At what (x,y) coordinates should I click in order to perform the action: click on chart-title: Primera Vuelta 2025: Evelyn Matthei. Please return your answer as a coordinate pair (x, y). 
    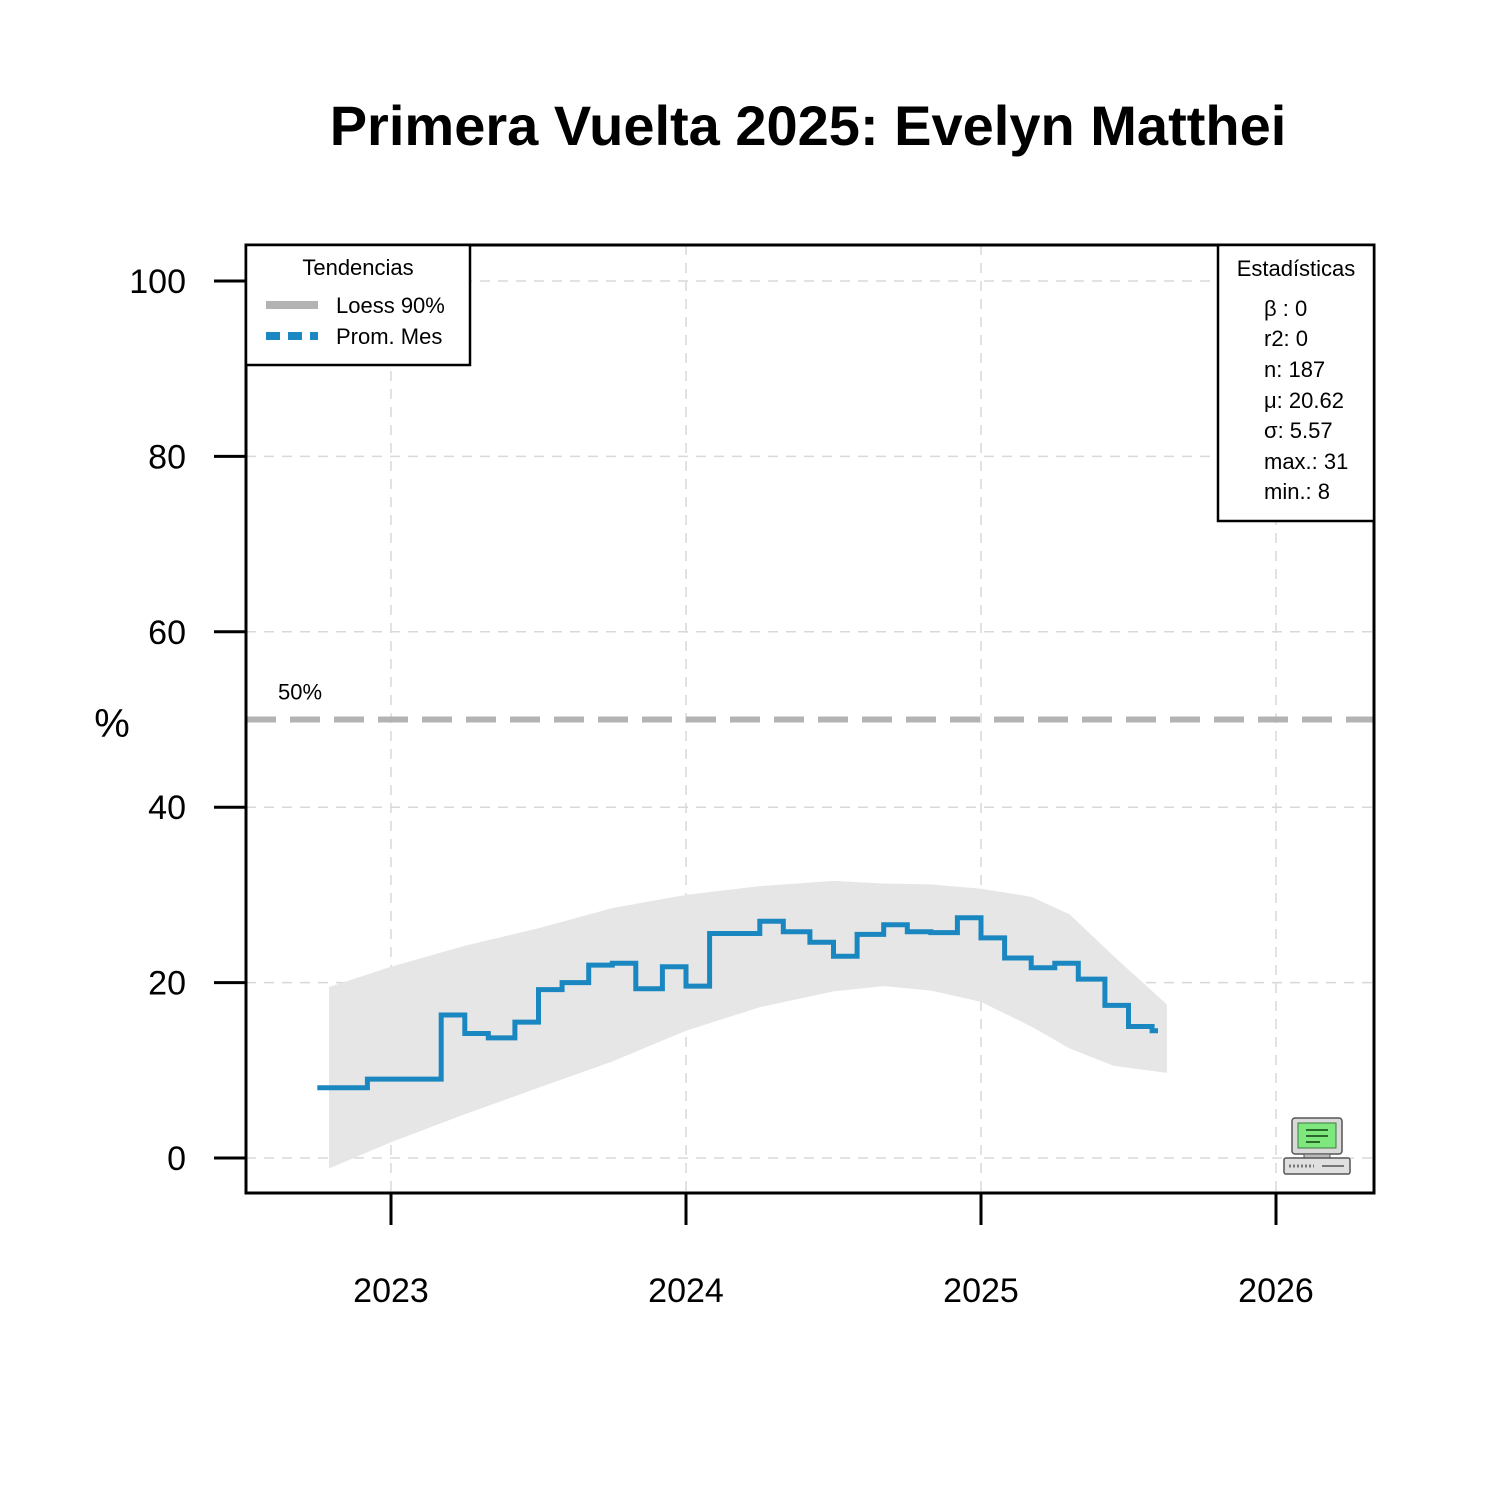
    Looking at the image, I should click on (808, 125).